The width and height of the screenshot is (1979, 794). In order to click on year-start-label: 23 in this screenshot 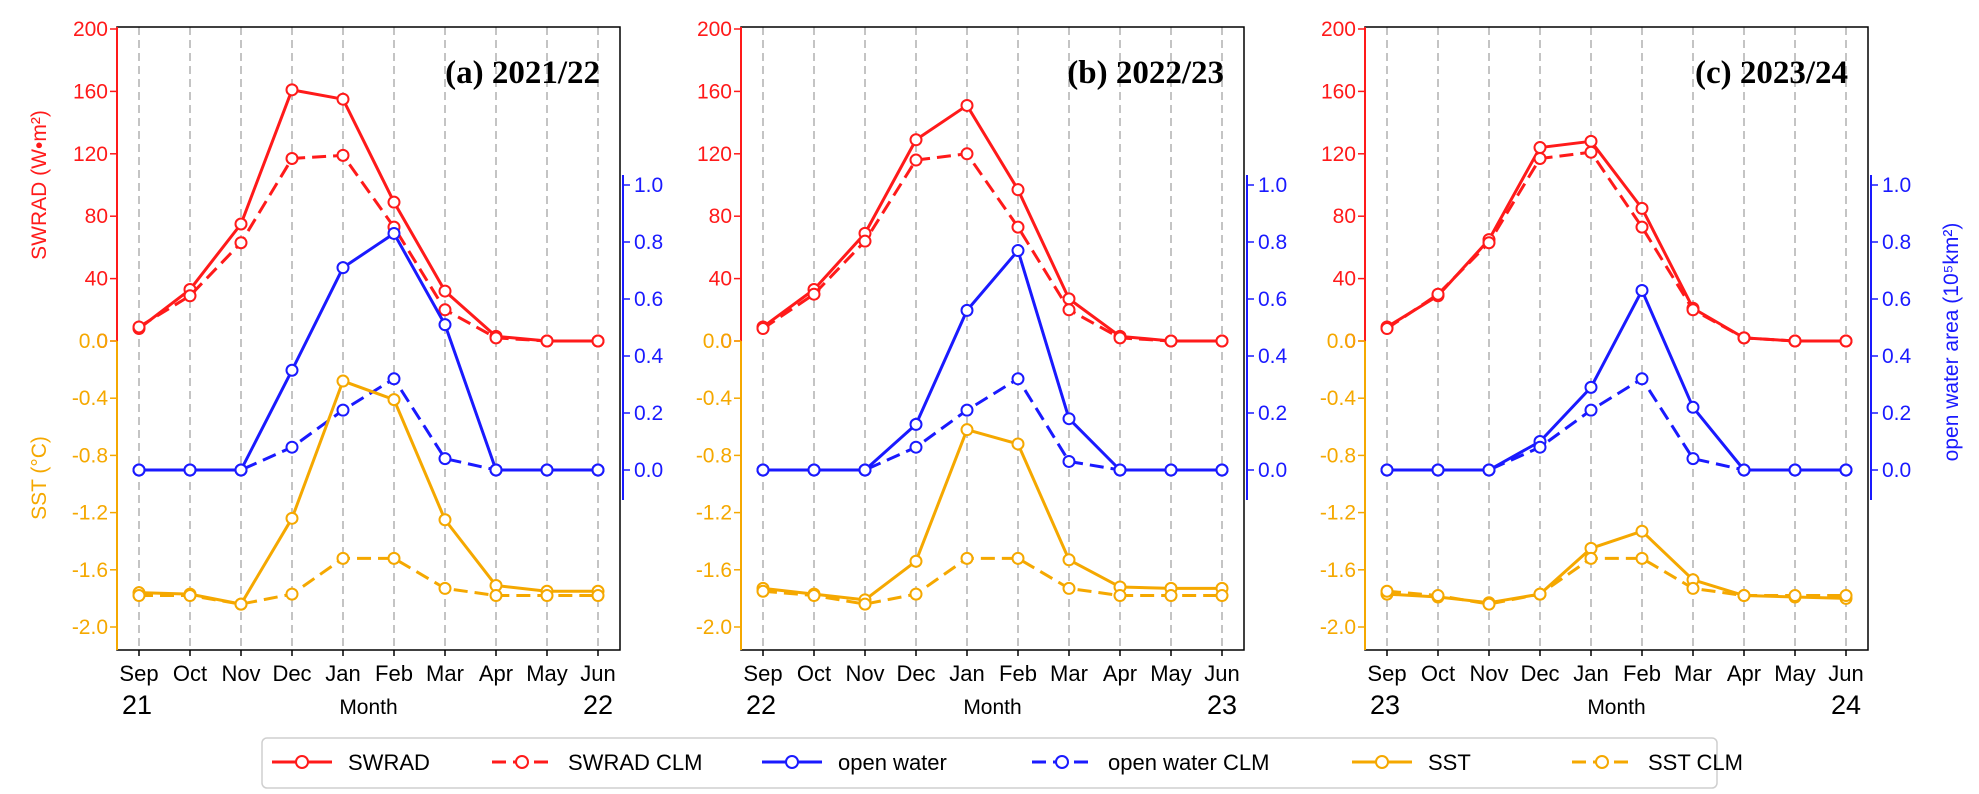, I will do `click(1385, 705)`.